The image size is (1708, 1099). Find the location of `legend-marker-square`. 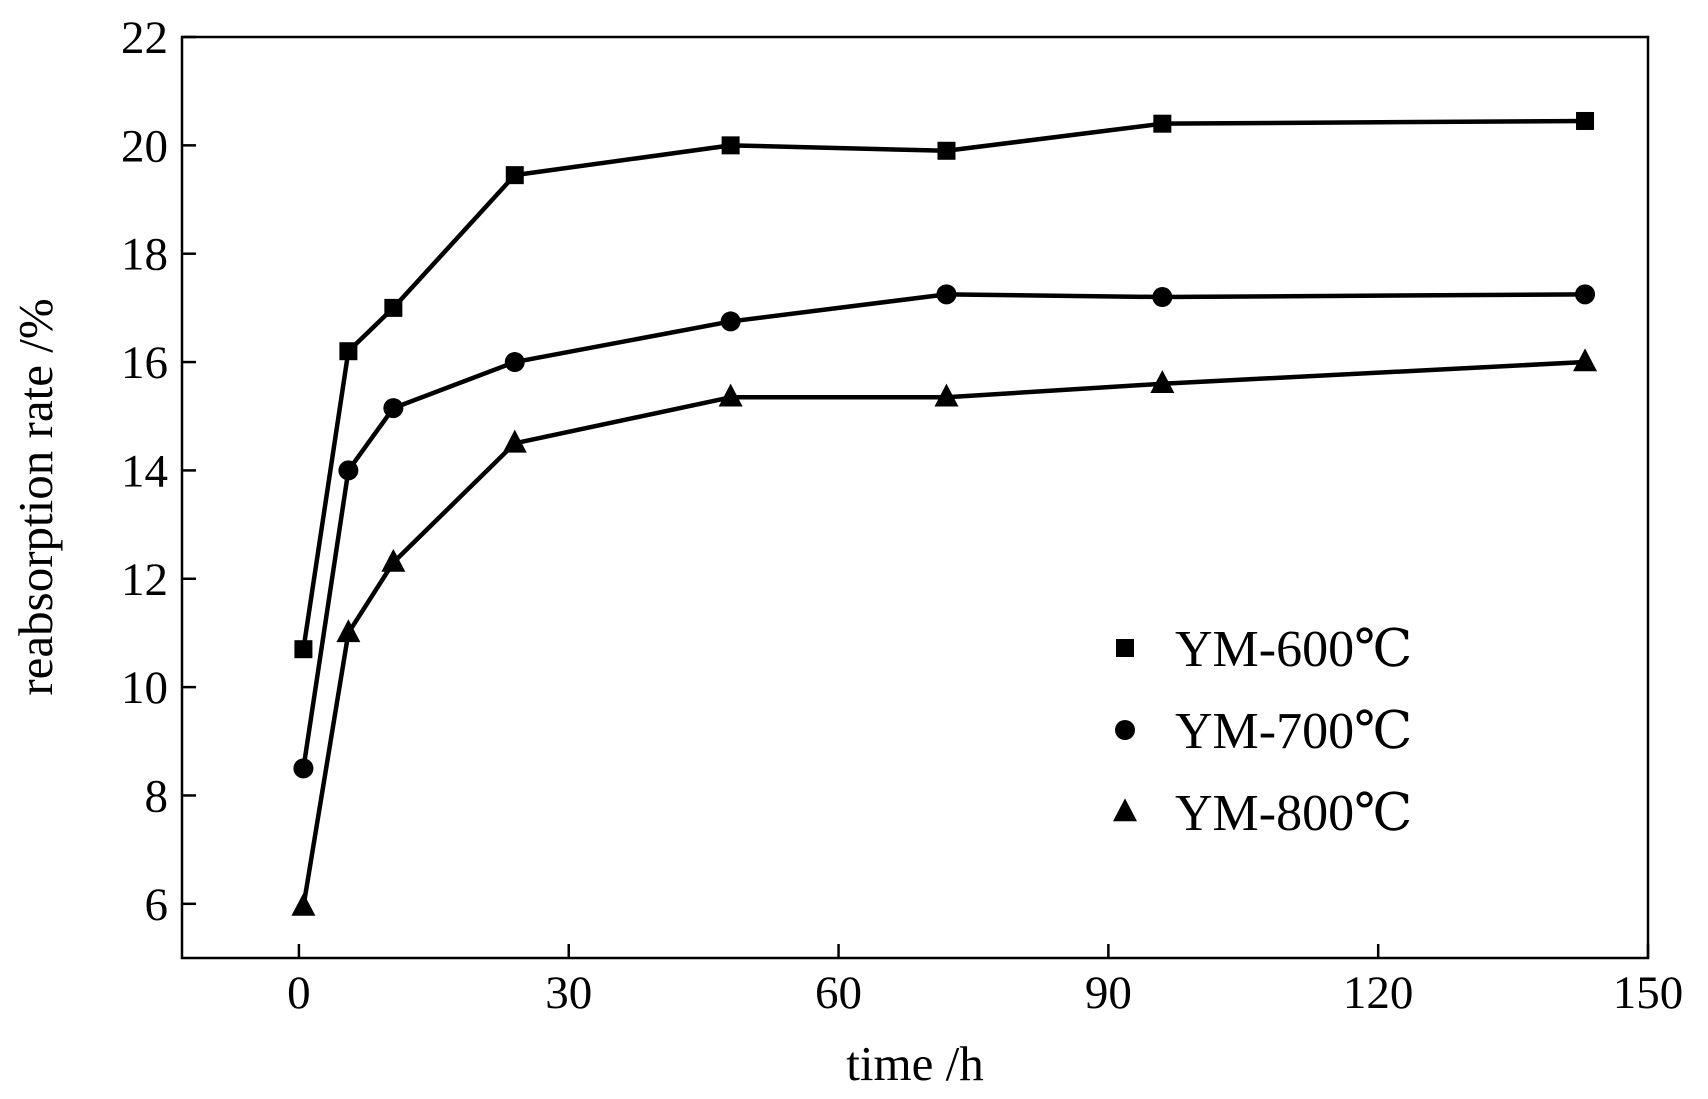

legend-marker-square is located at coordinates (1125, 648).